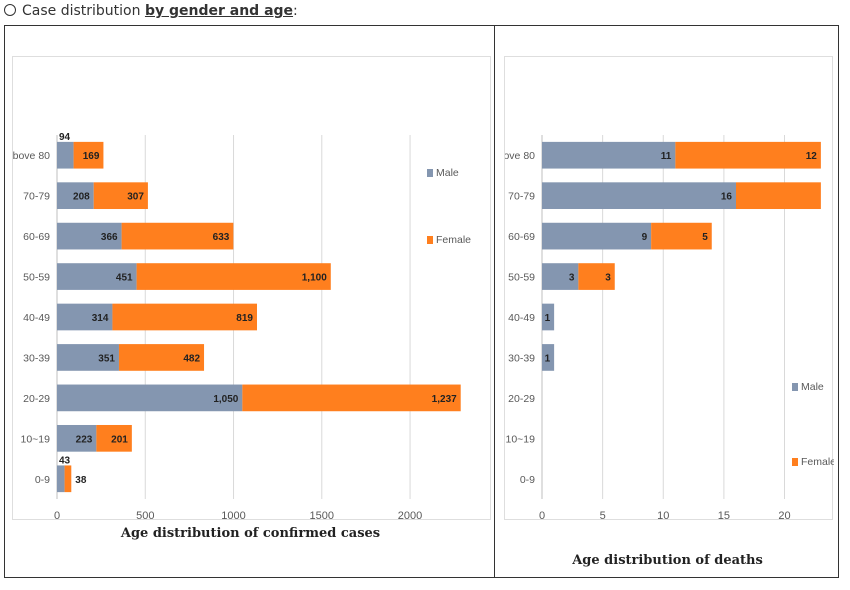 The width and height of the screenshot is (850, 590). I want to click on data-label-male: 314, so click(100, 318).